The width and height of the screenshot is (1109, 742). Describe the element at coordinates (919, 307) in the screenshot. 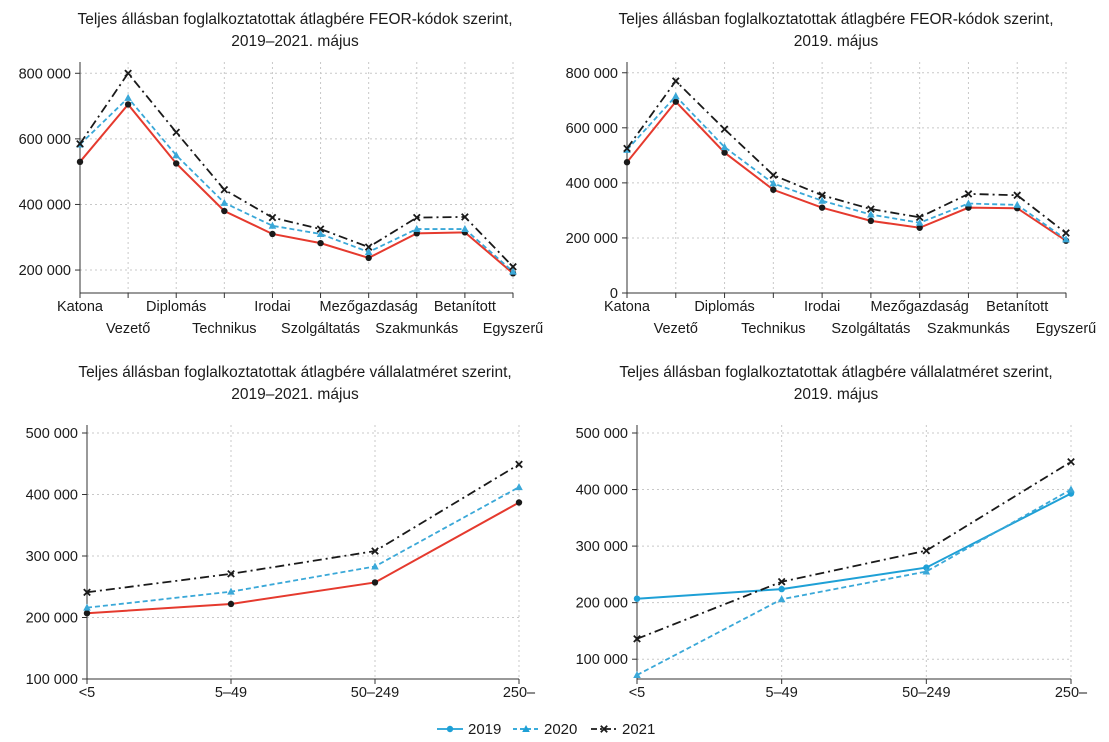

I see `x-tick-label: Mezőgazdaság` at that location.